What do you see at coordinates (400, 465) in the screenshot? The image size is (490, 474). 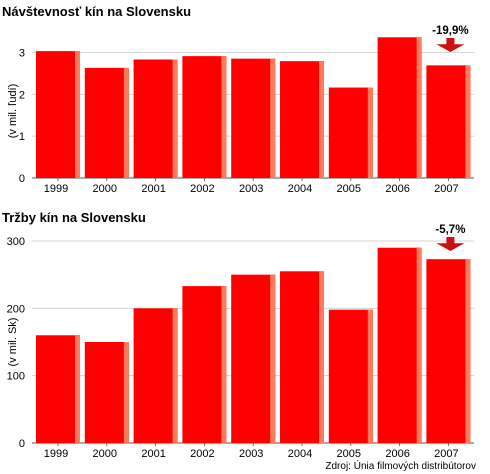 I see `source-note: Zdroj: Únia filmových distribútorov` at bounding box center [400, 465].